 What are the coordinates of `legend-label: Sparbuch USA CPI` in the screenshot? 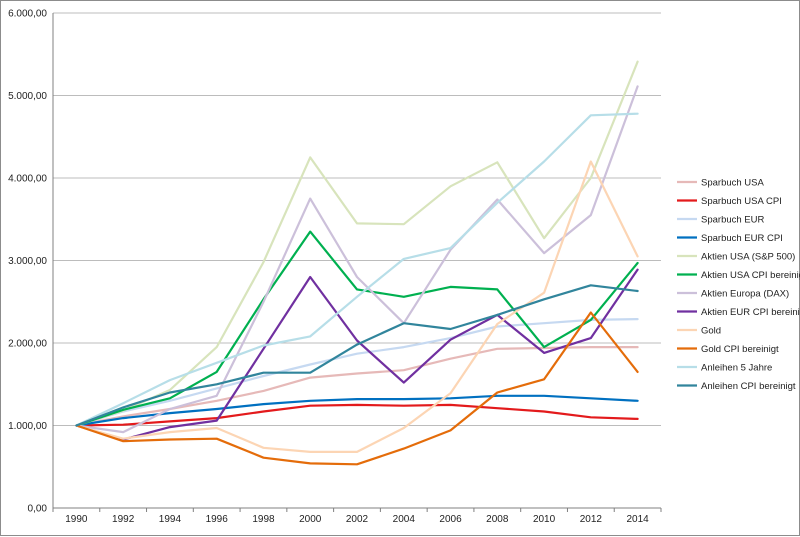 It's located at (741, 201).